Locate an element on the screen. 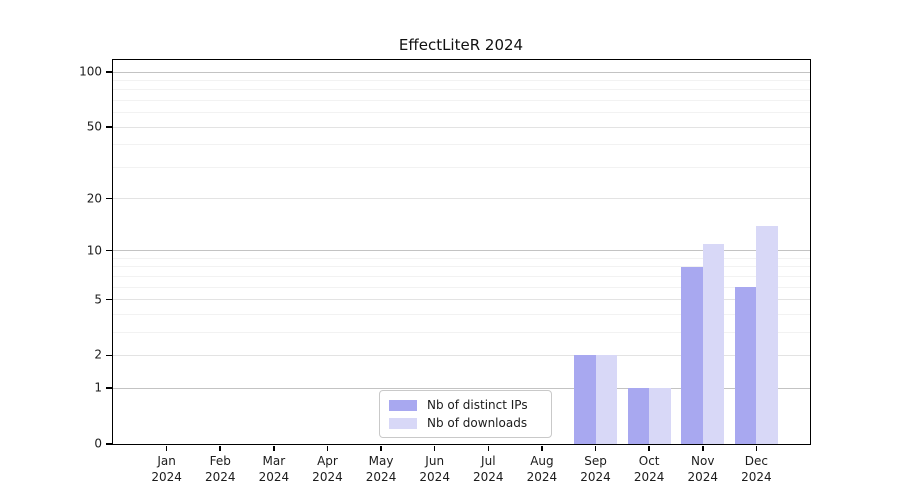  x-tick-month: Aug is located at coordinates (542, 461).